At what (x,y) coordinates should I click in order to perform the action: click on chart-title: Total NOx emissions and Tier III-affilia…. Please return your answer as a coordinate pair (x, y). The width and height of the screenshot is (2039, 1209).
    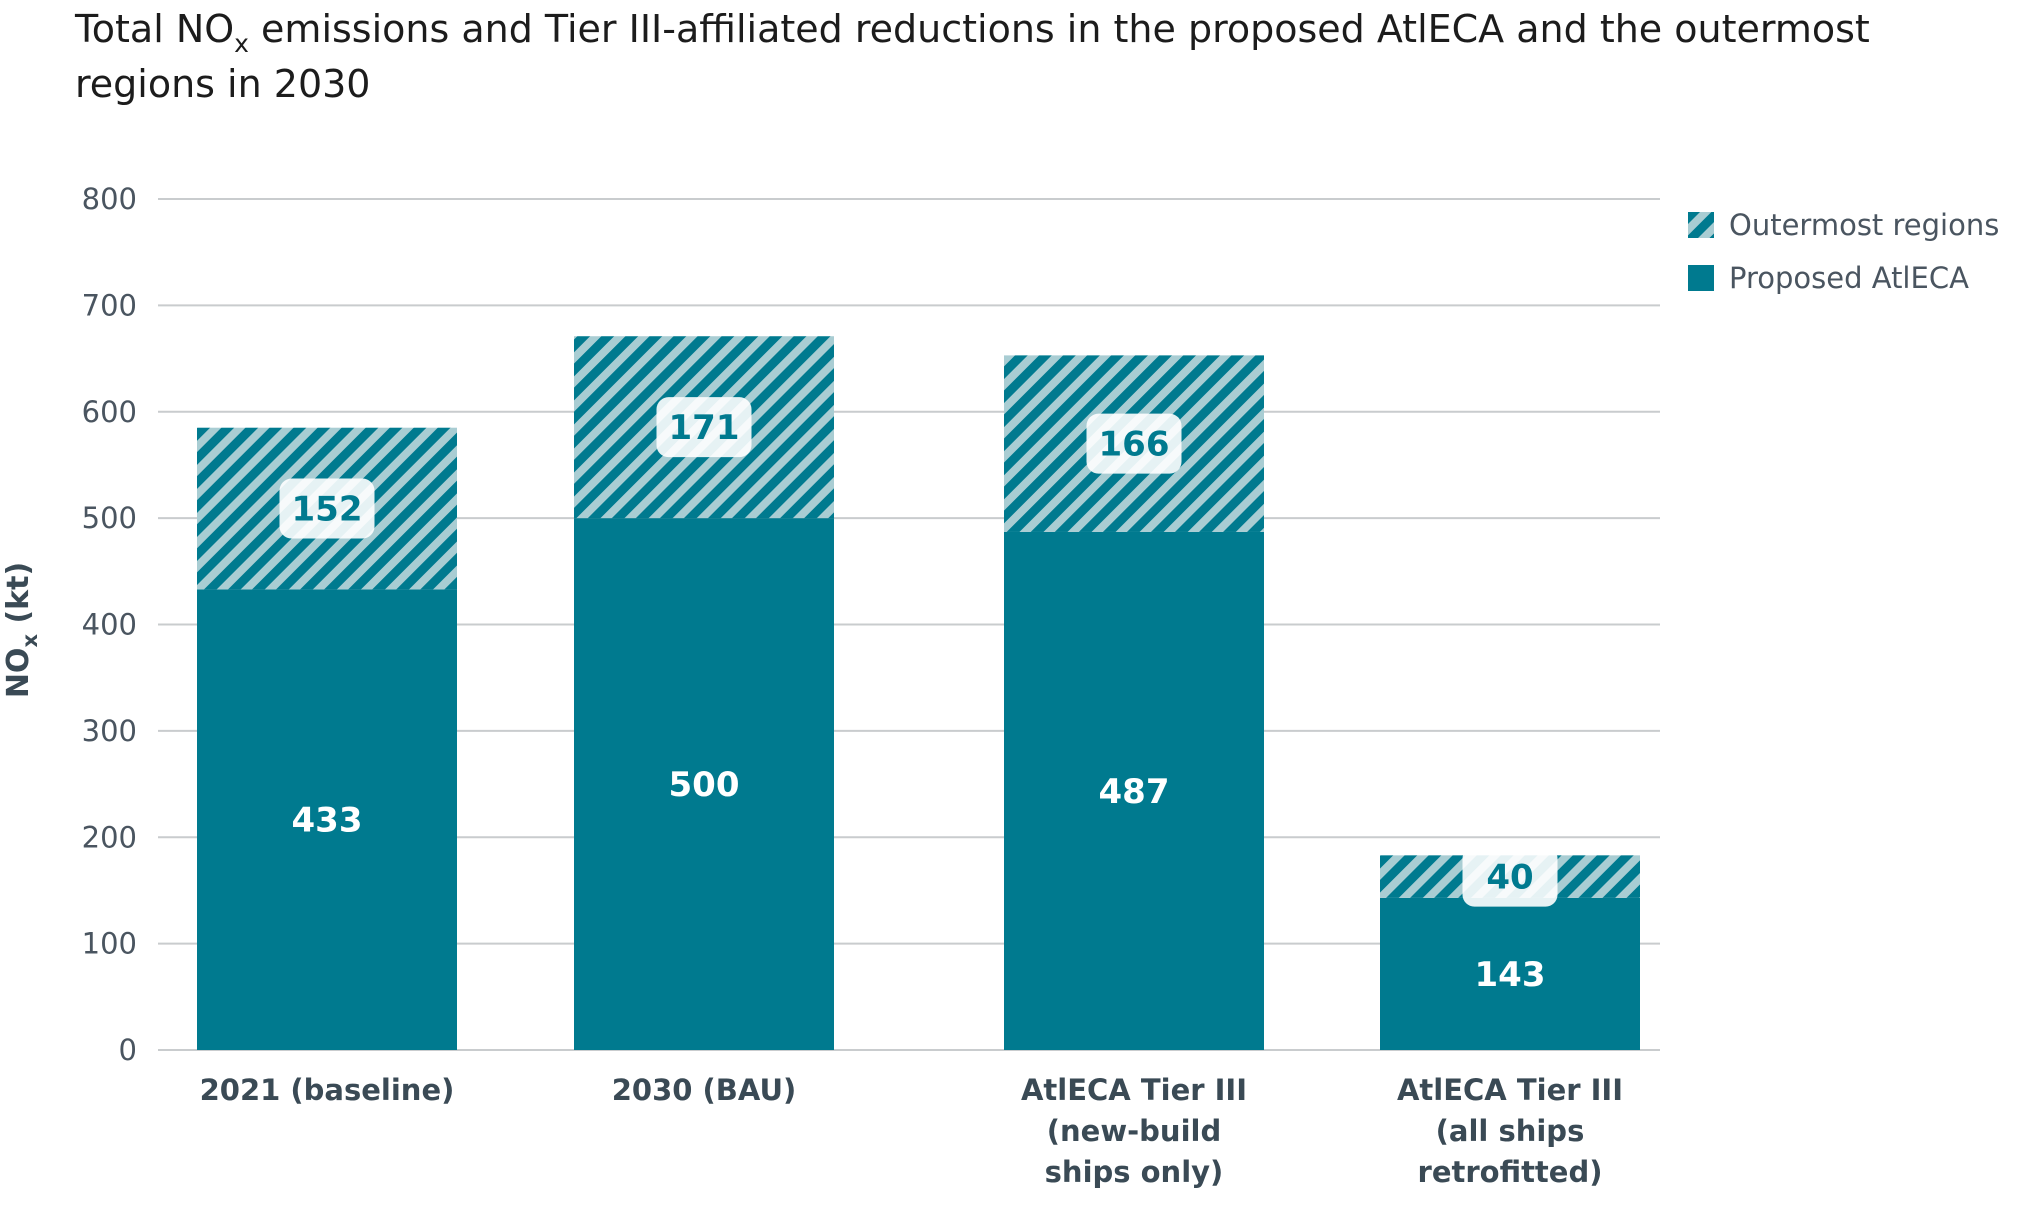
    Looking at the image, I should click on (1025, 56).